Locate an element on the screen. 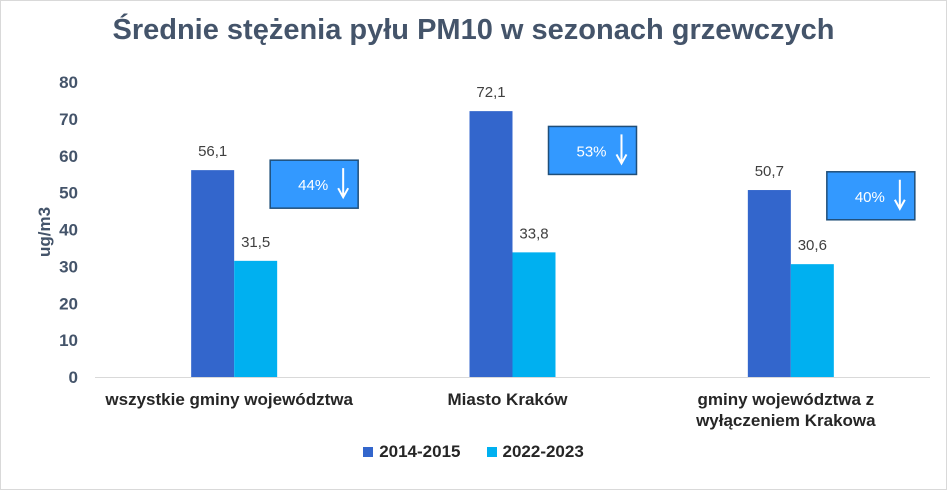 The width and height of the screenshot is (947, 490). y-tick-label: 60 is located at coordinates (68, 156).